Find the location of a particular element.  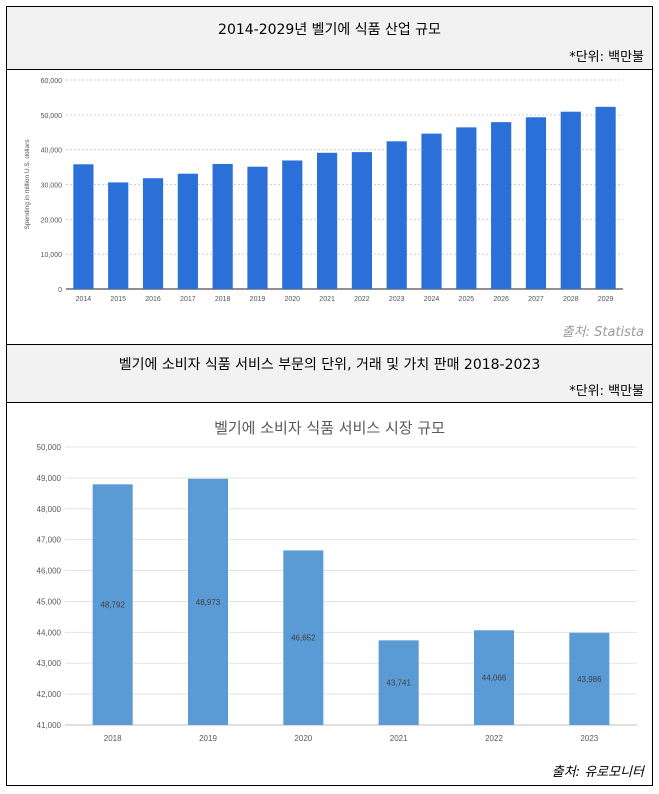

chart1-xtick-label: 2024 is located at coordinates (432, 299).